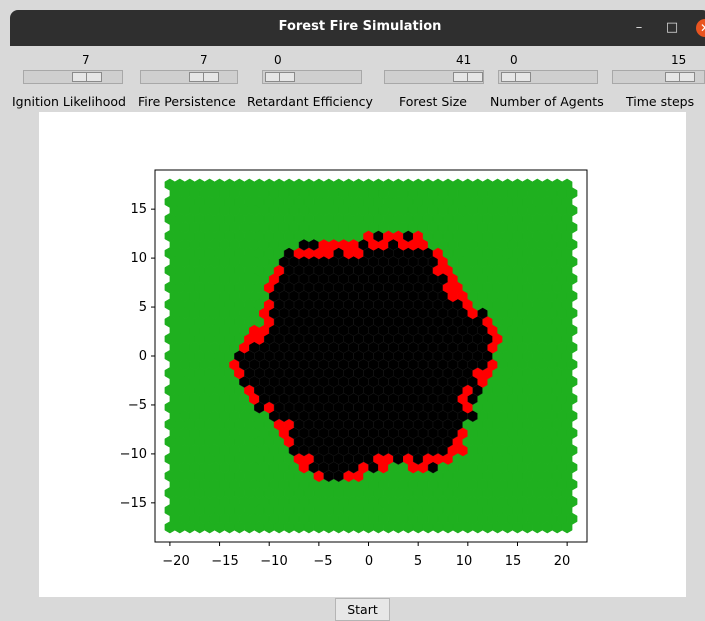  Describe the element at coordinates (548, 77) in the screenshot. I see `number-of-agents-slider` at that location.